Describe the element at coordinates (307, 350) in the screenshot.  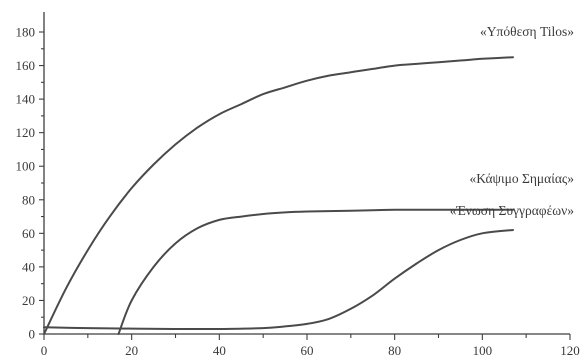
I see `x-tick-label: 60` at that location.